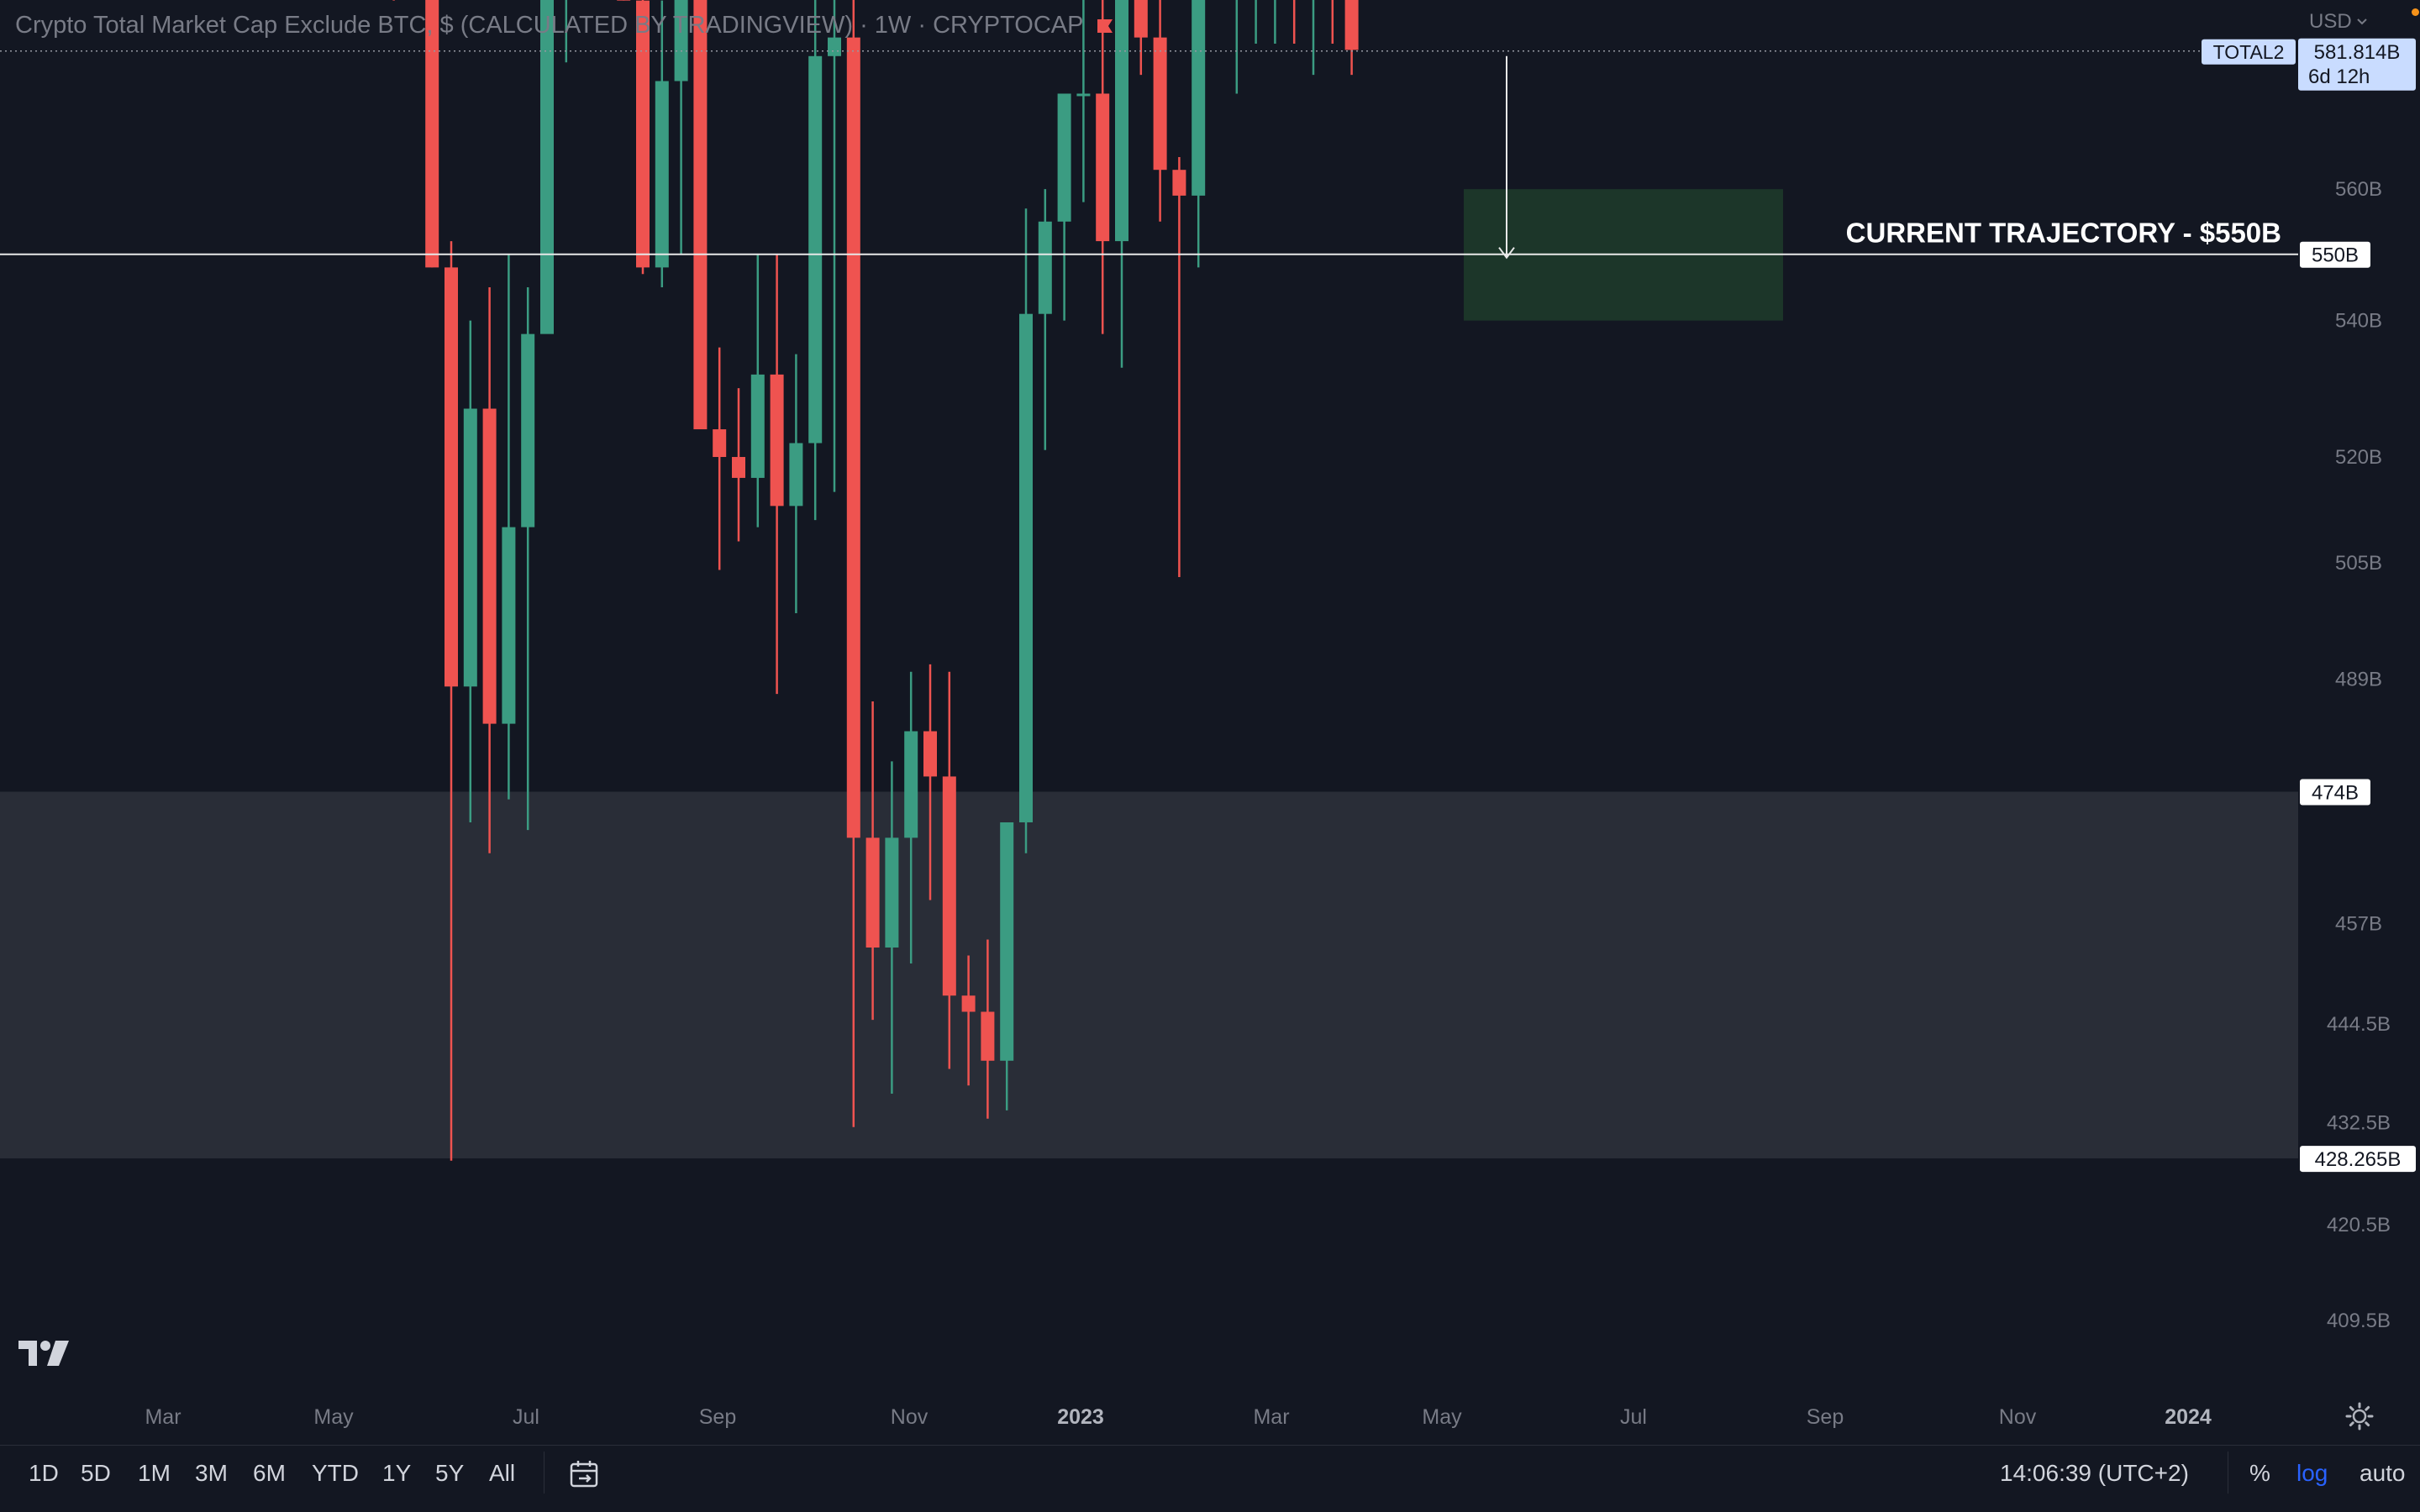  What do you see at coordinates (211, 1473) in the screenshot?
I see `range-button-3m: 3M` at bounding box center [211, 1473].